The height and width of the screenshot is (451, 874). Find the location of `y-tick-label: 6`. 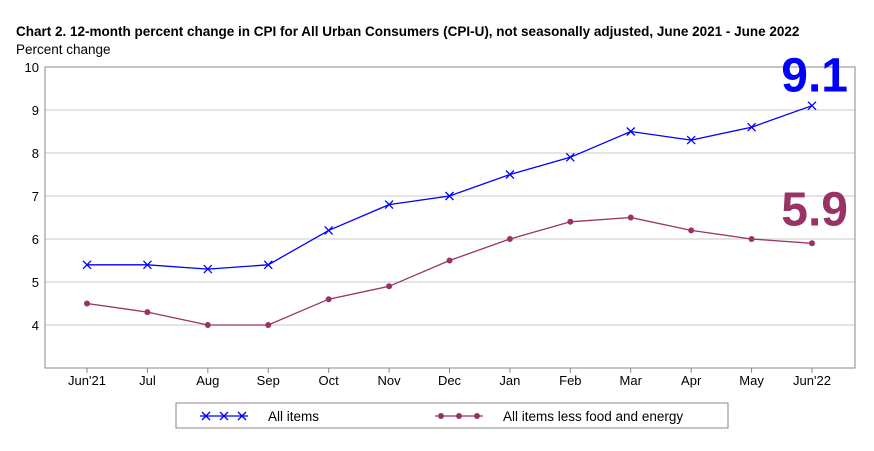

y-tick-label: 6 is located at coordinates (35, 239).